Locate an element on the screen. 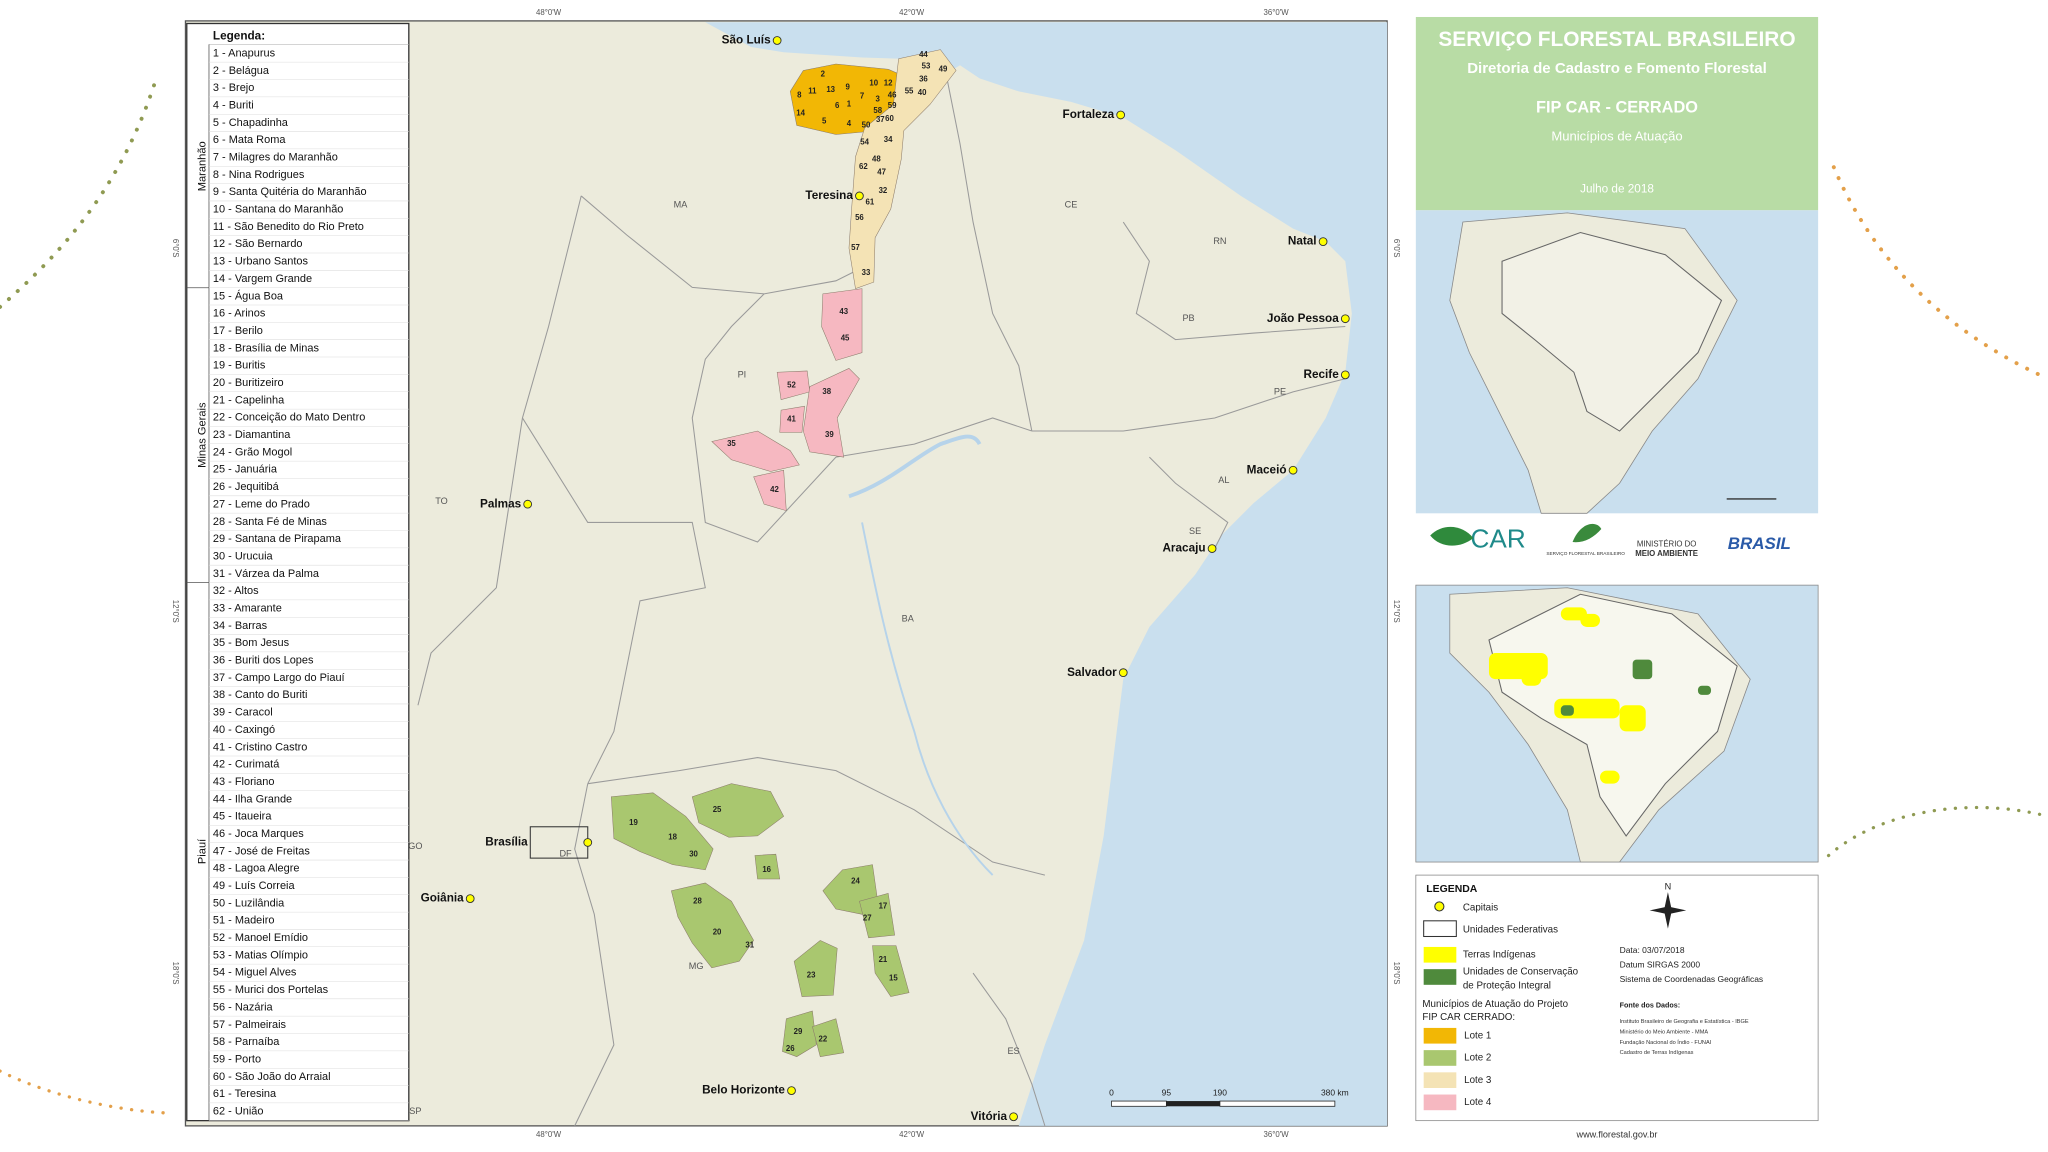  legend-item: 44 - Ilha Grande is located at coordinates (252, 799).